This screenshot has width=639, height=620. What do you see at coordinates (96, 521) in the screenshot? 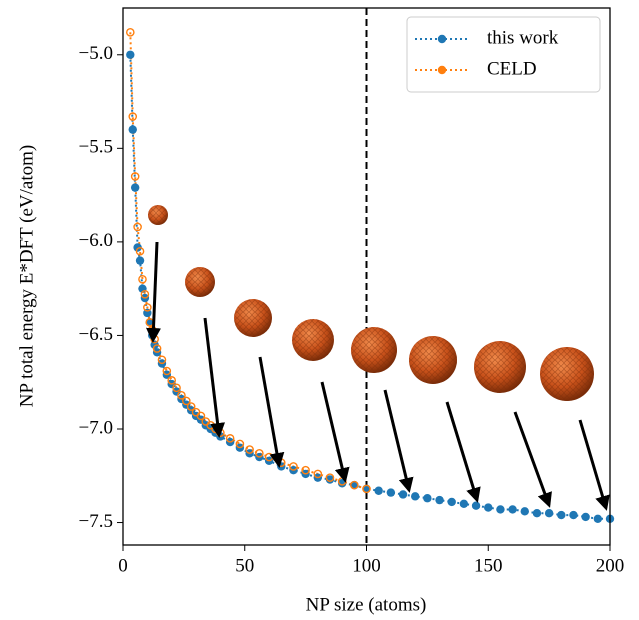
I see `y-tick-label: −7.5` at bounding box center [96, 521].